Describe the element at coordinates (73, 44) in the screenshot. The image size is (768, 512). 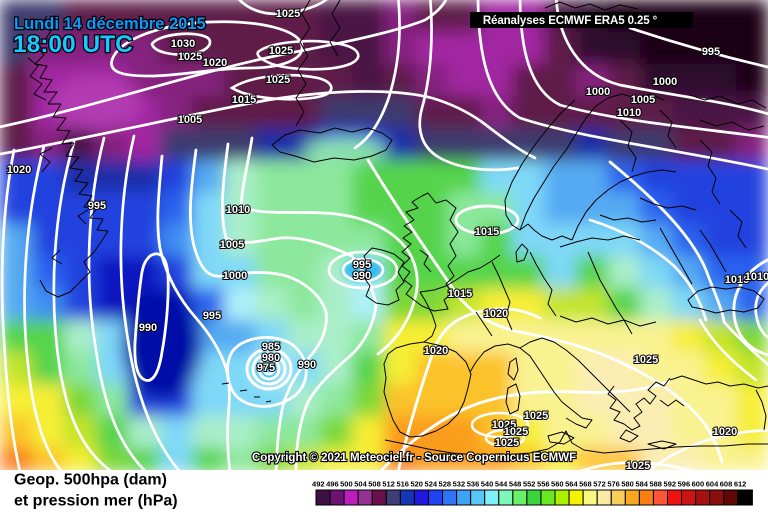
I see `svg-text: 18:00 UTC` at that location.